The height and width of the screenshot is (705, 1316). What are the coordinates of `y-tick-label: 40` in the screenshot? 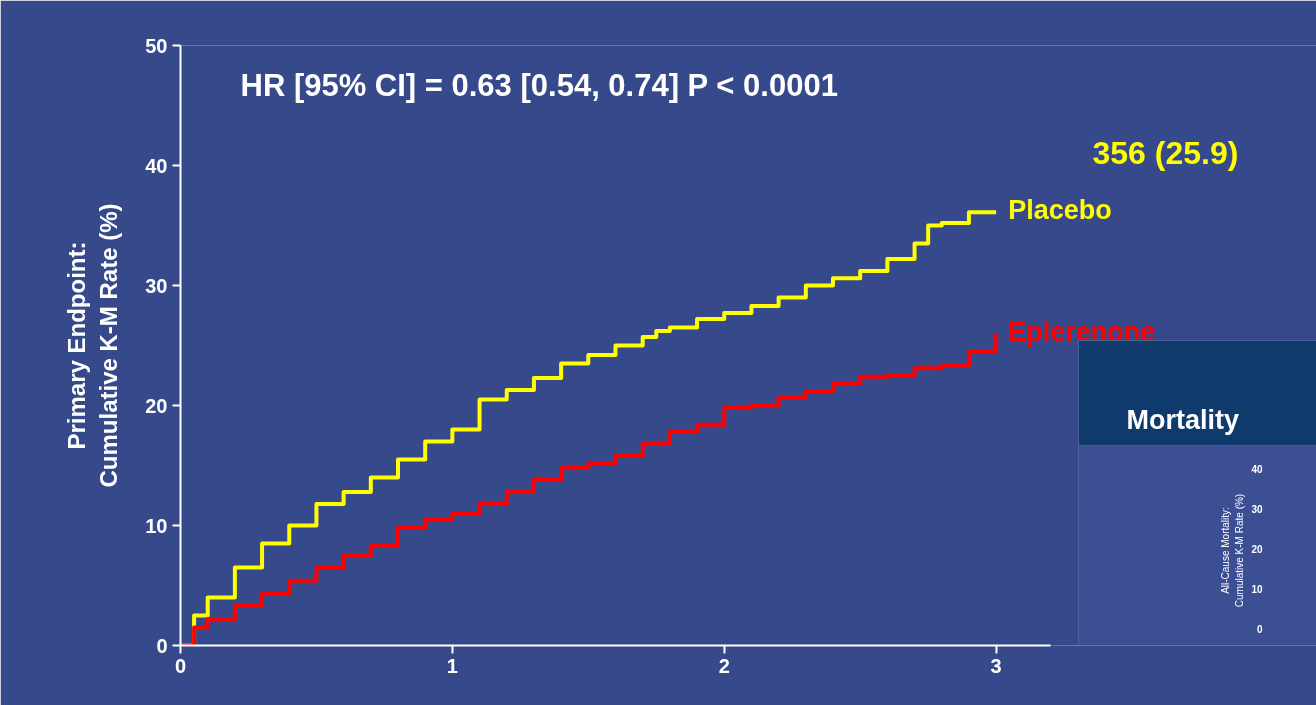 It's located at (156, 165).